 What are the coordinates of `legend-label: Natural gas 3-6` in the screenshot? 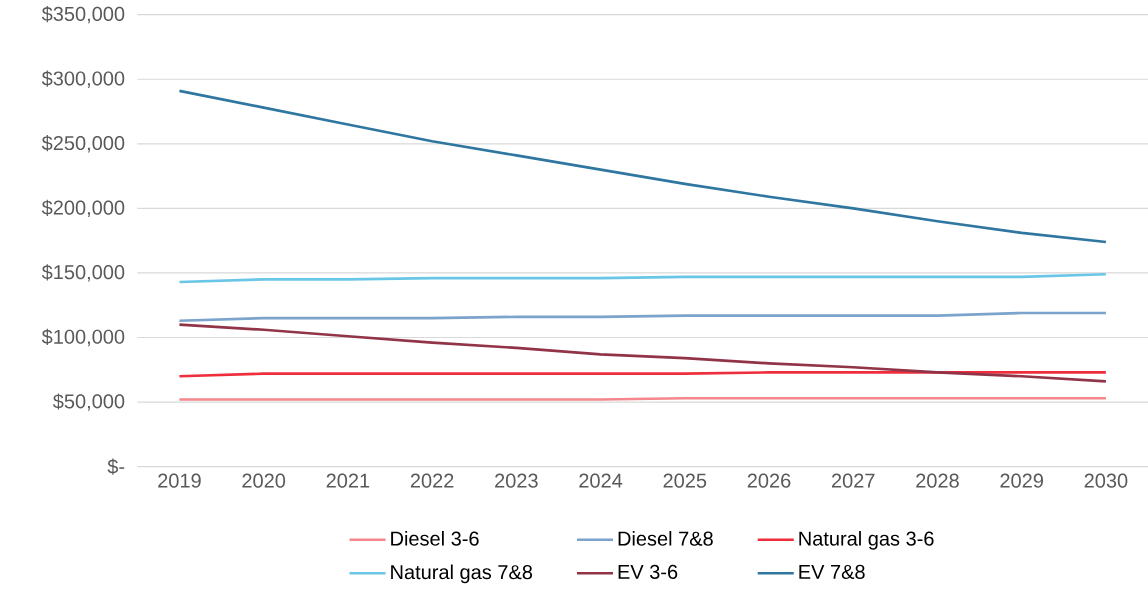 It's located at (866, 540).